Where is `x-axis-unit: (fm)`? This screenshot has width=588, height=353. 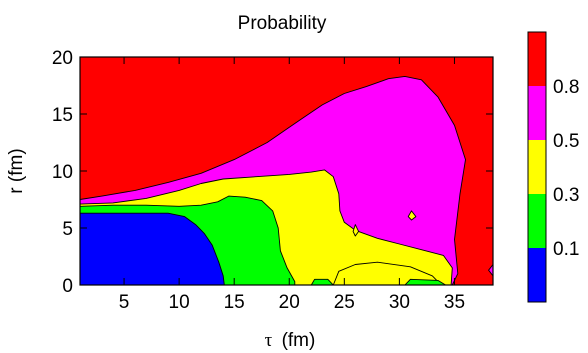
x-axis-unit: (fm) is located at coordinates (299, 340).